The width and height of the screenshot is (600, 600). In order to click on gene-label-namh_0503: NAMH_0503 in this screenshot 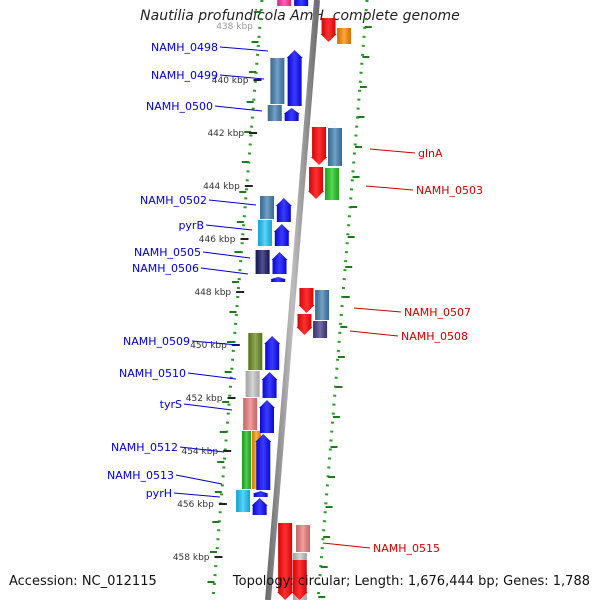, I will do `click(449, 190)`.